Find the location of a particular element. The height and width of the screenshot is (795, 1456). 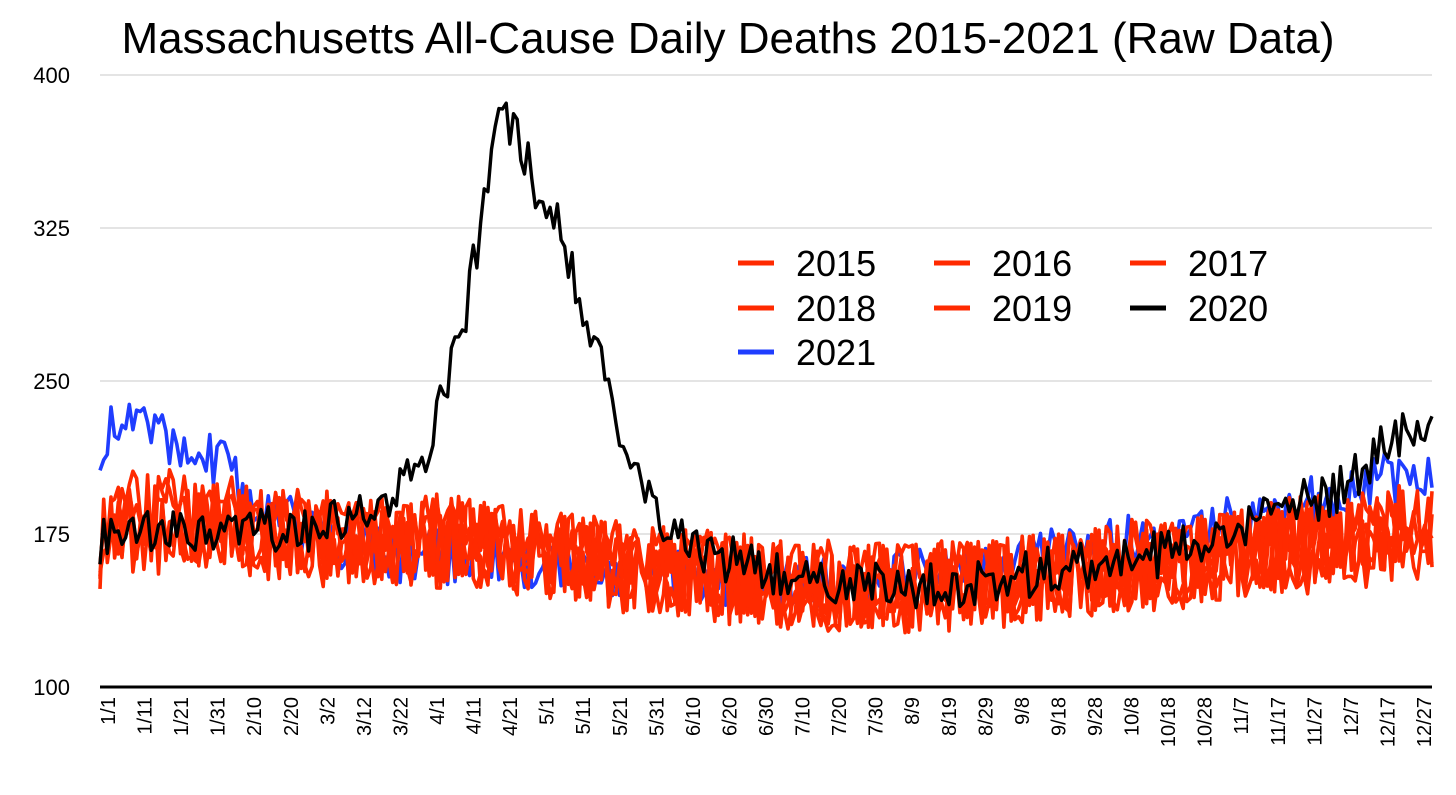

y-tick-label: 400 is located at coordinates (51, 75).